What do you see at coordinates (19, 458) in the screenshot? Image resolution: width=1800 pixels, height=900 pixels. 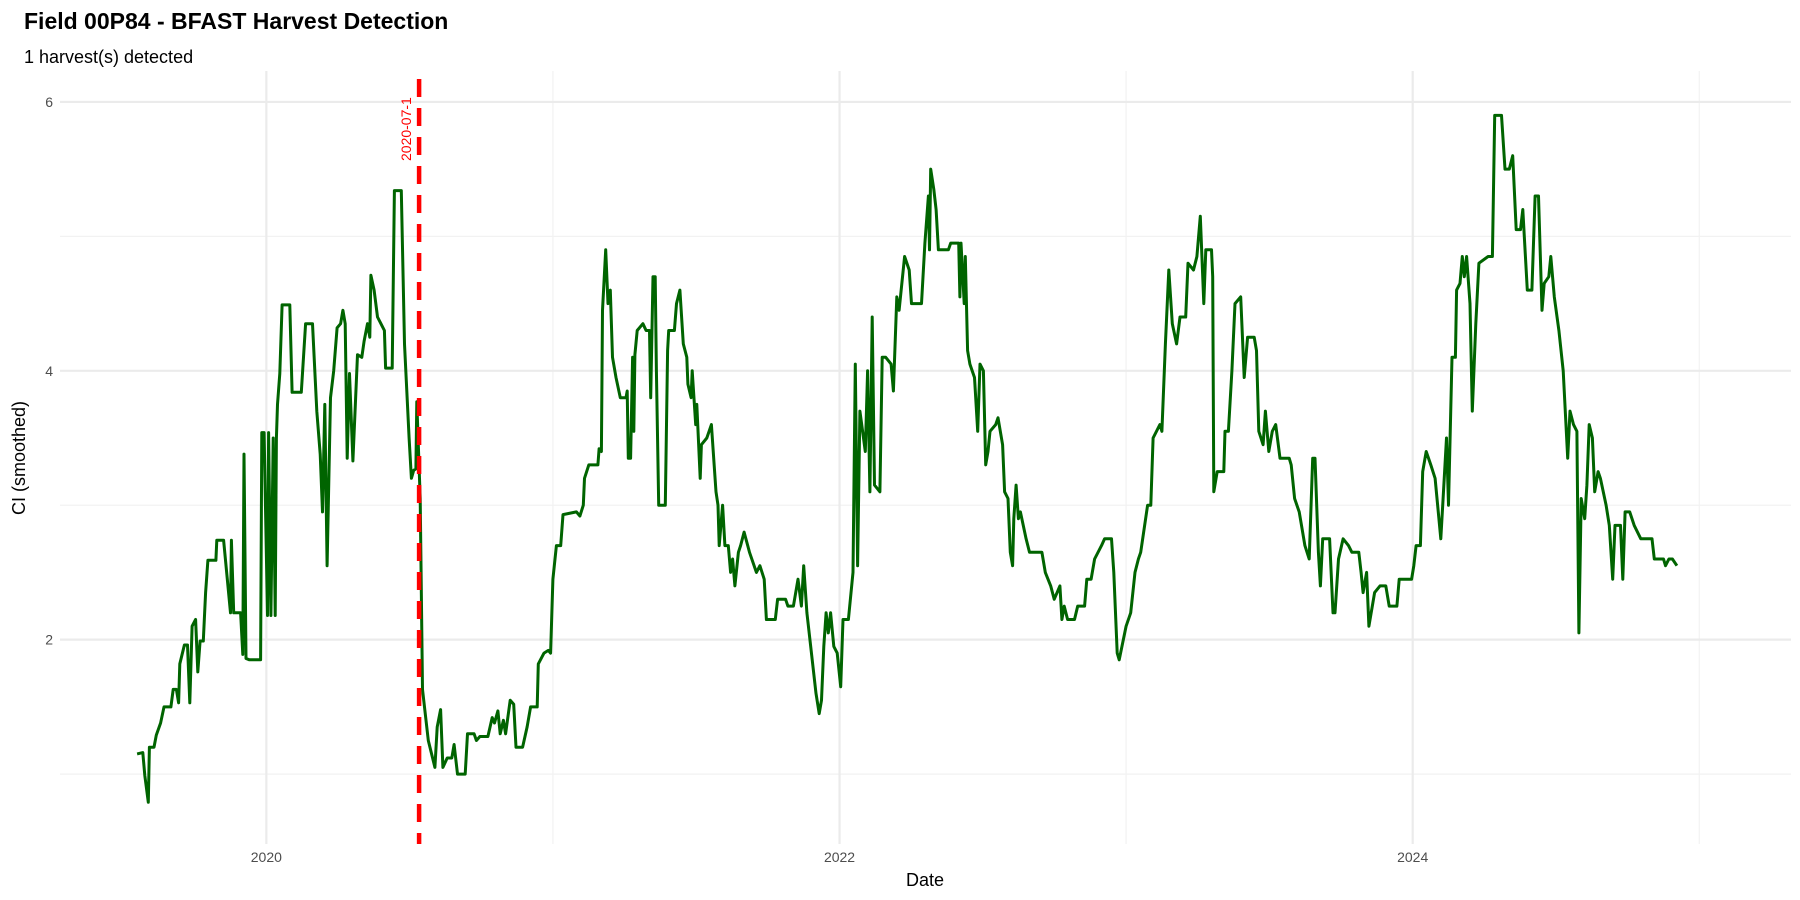 I see `y-axis-title: CI (smoothed)` at bounding box center [19, 458].